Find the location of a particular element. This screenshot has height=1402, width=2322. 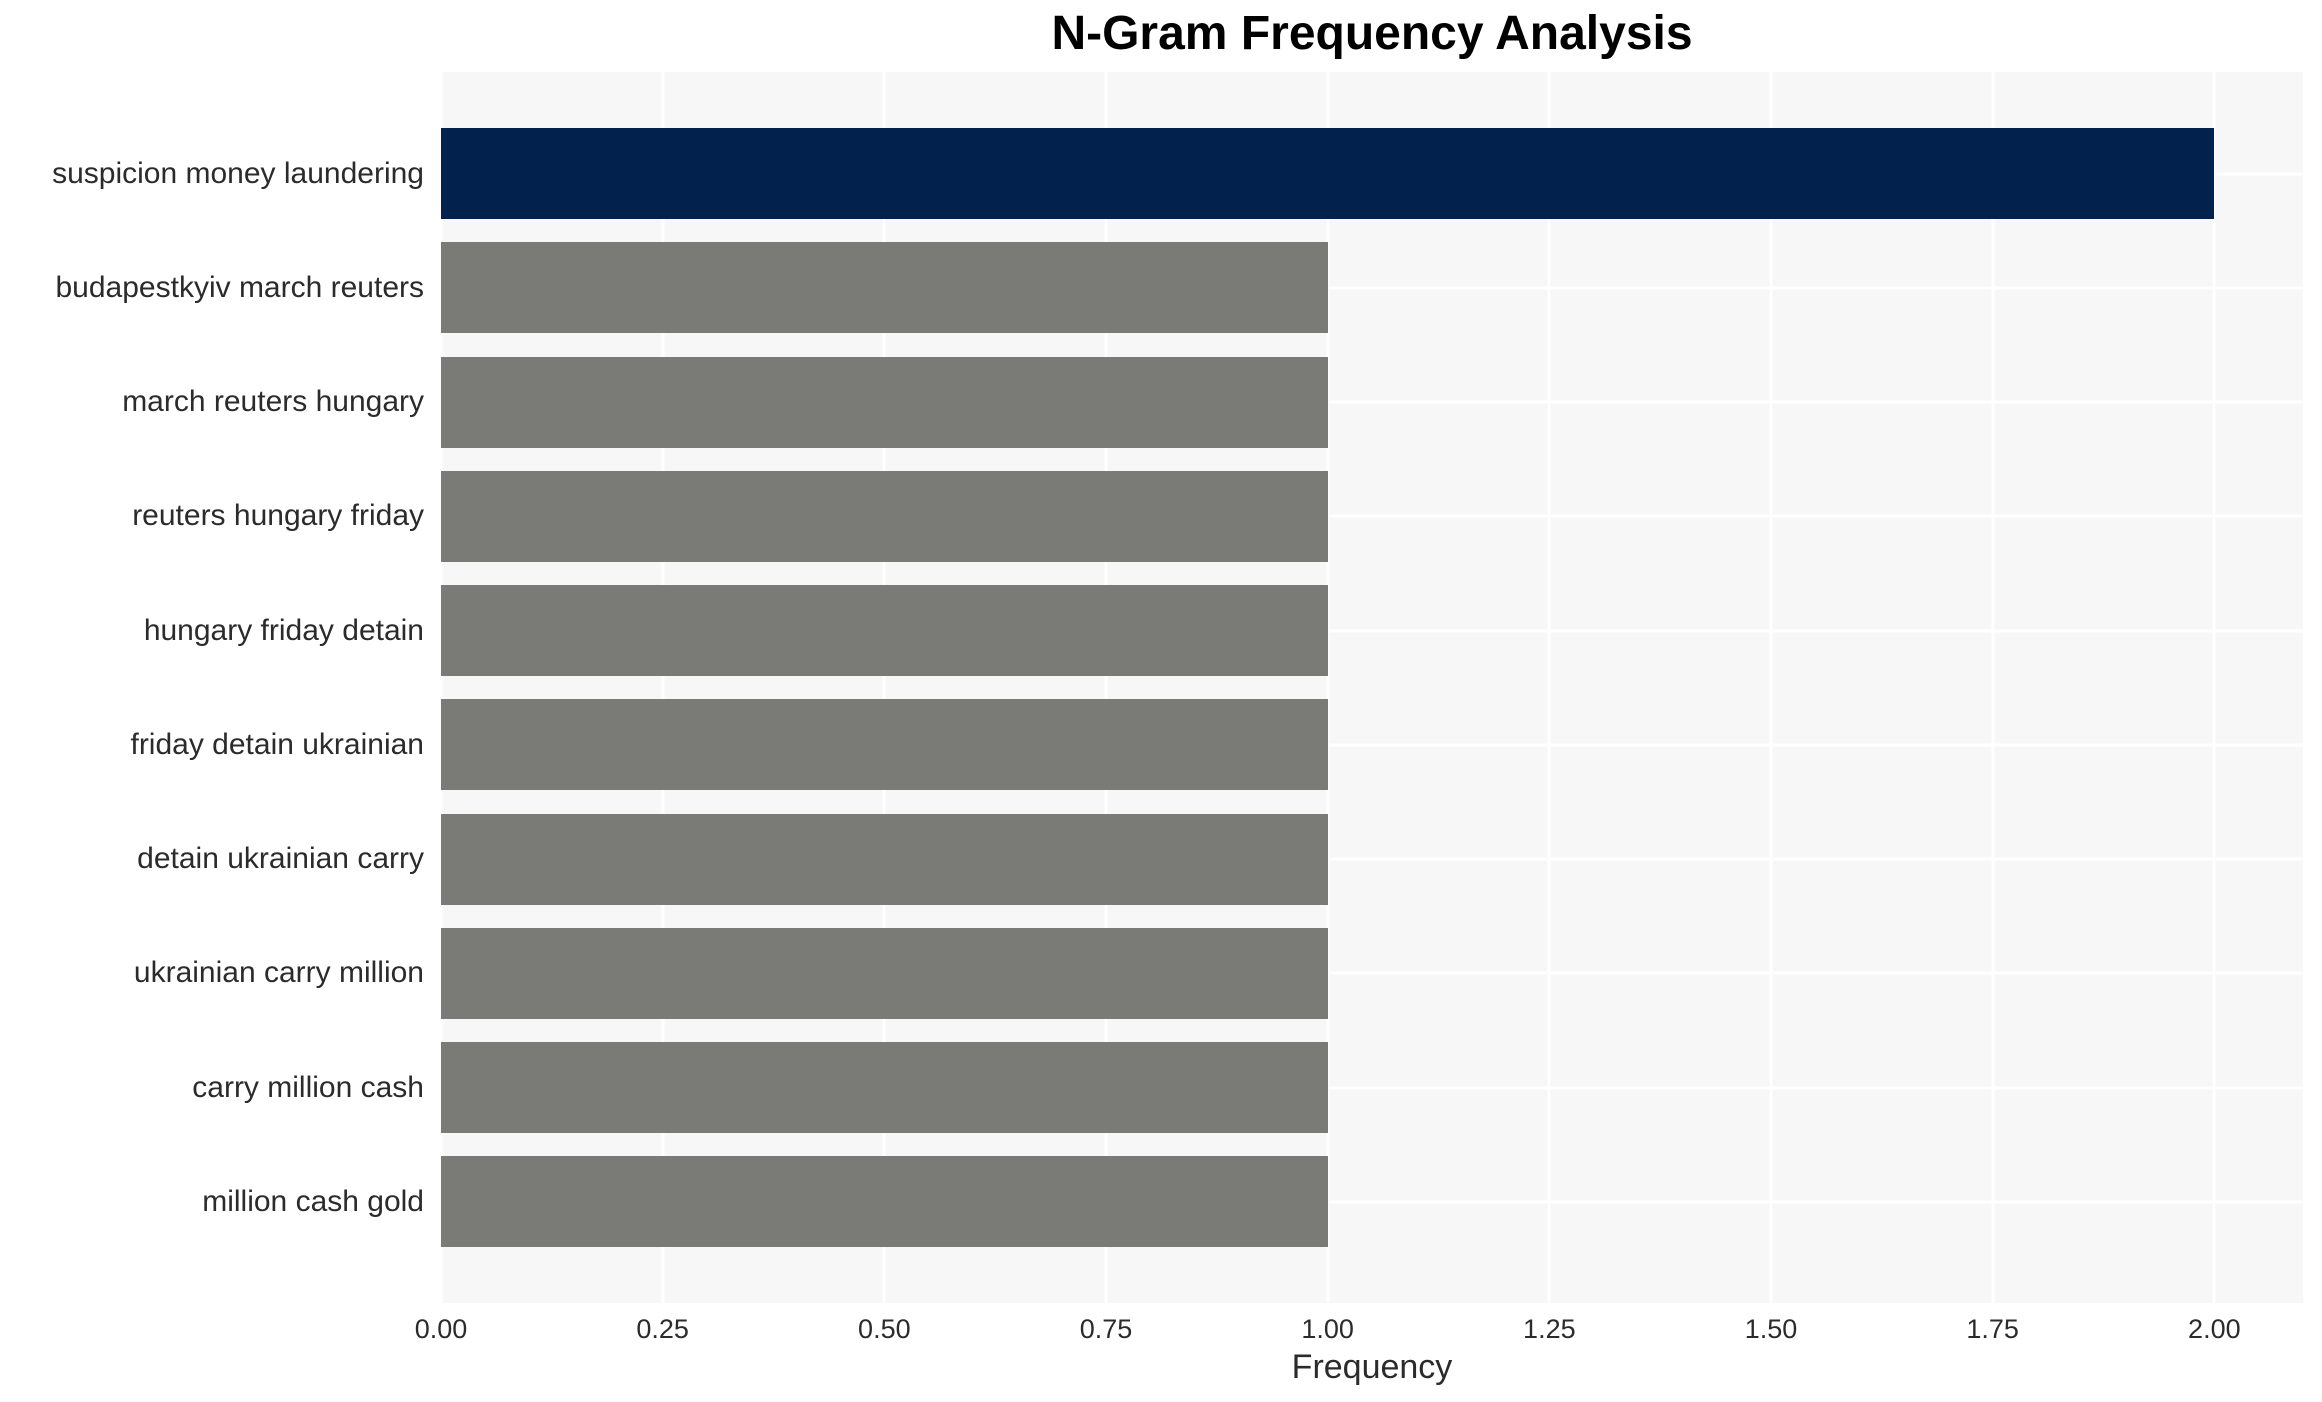

chart-title: N-Gram Frequency Analysis is located at coordinates (1372, 33).